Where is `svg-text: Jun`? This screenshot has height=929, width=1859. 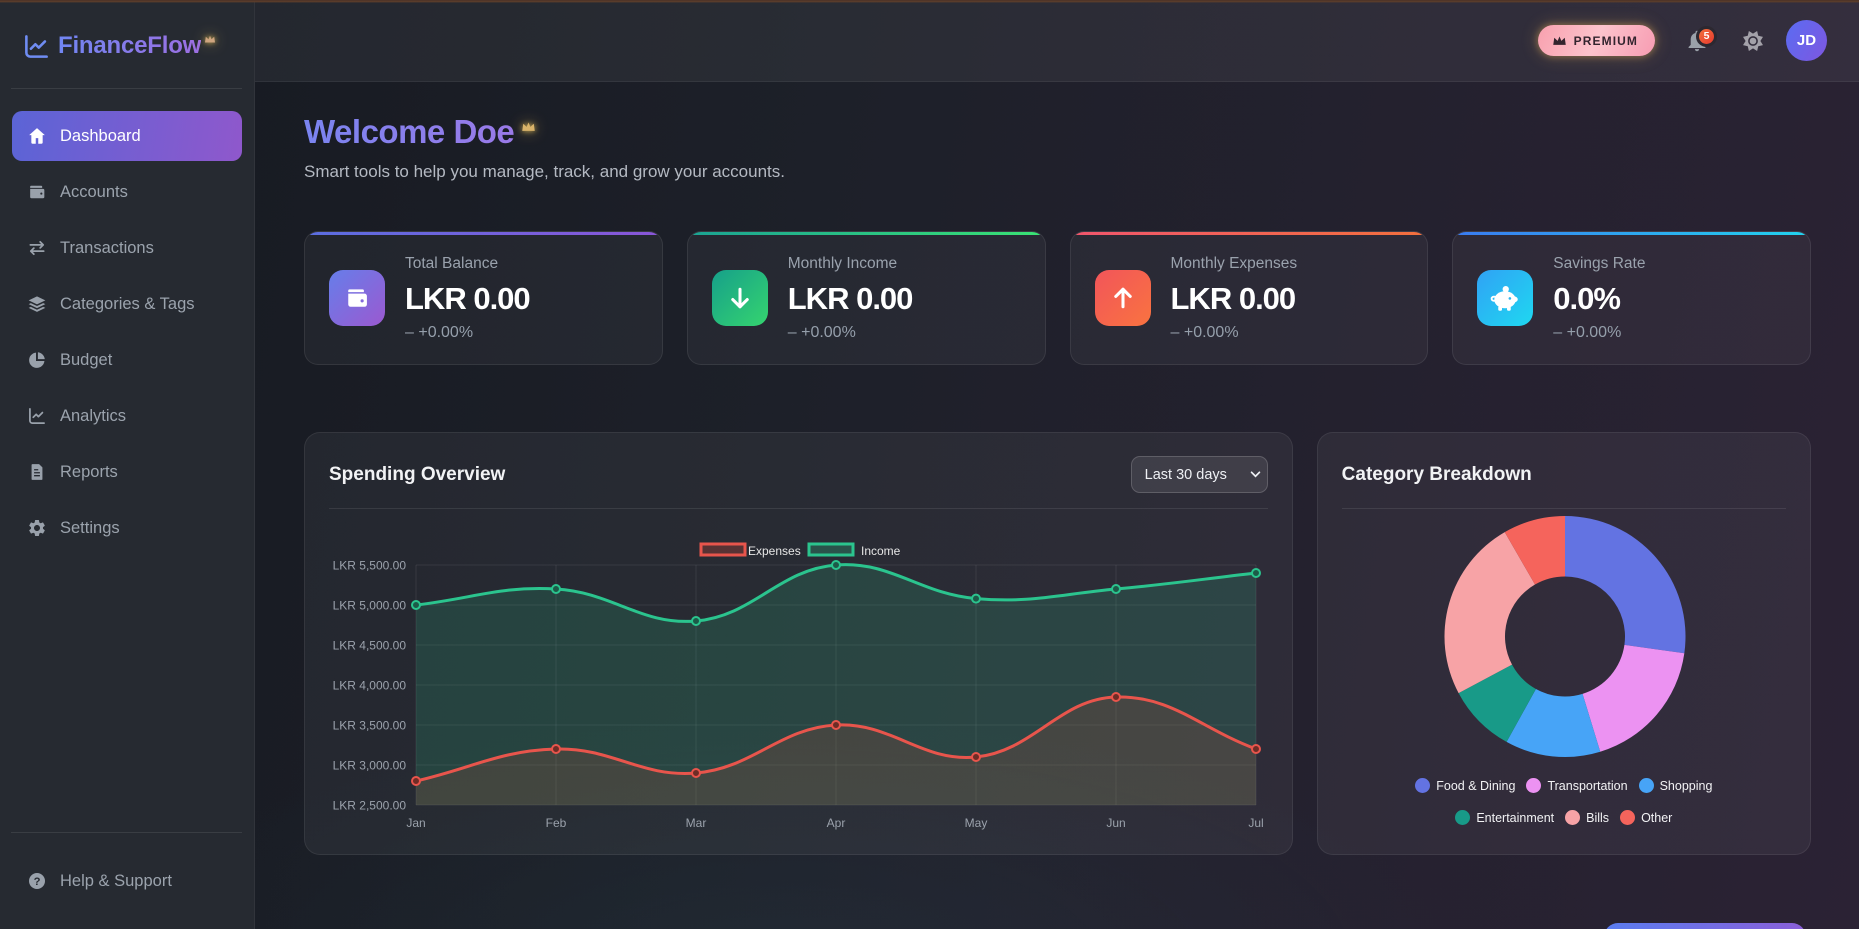 svg-text: Jun is located at coordinates (1115, 823).